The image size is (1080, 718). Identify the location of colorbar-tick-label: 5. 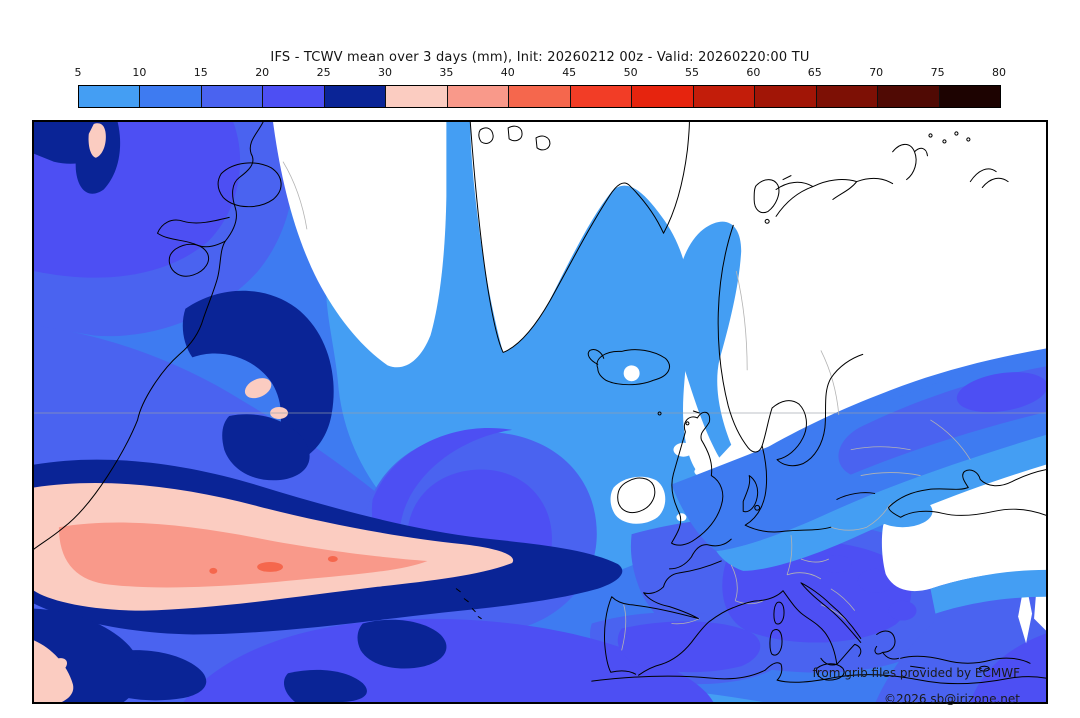
(78, 72).